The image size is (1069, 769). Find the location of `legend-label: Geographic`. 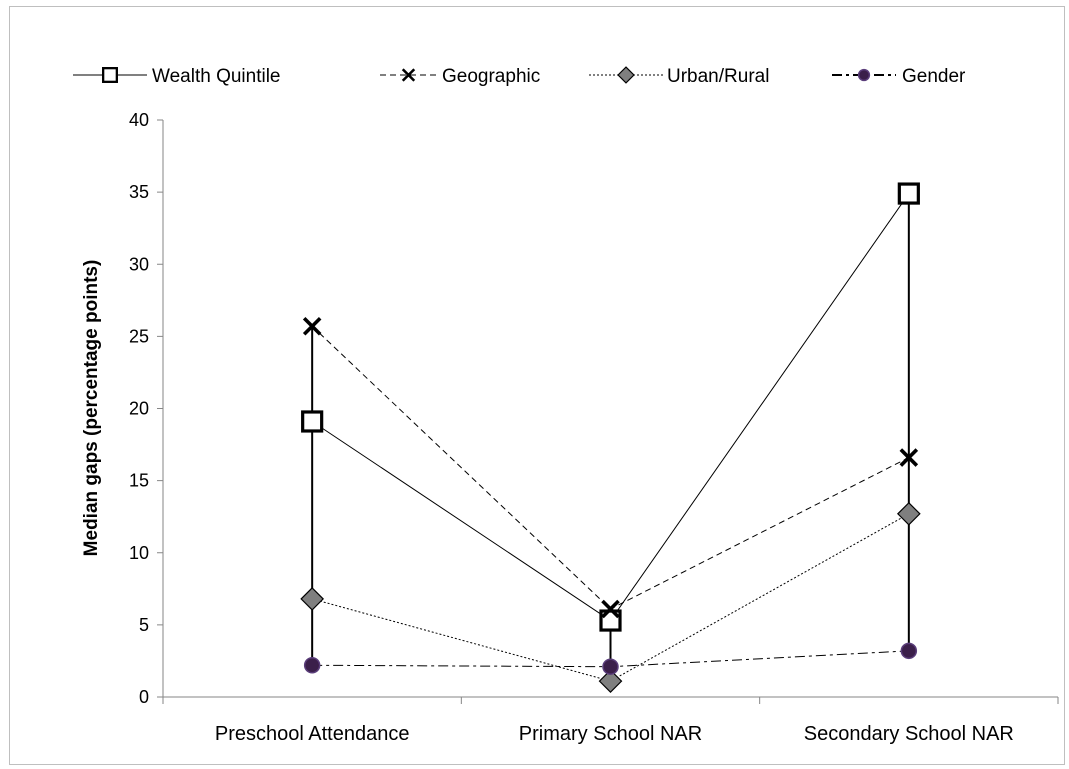

legend-label: Geographic is located at coordinates (491, 76).